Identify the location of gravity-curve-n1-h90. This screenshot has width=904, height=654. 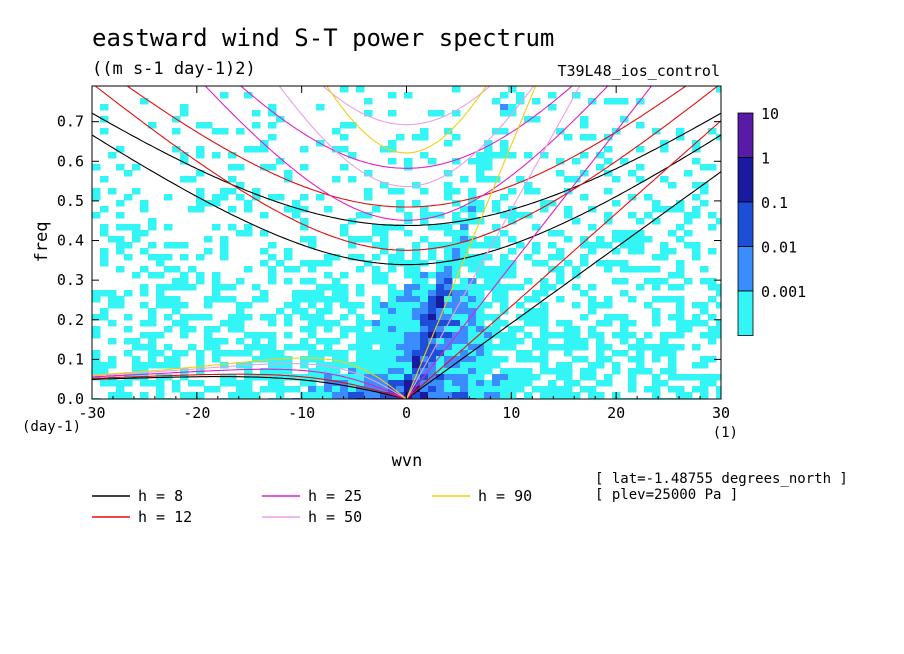
(406, 120).